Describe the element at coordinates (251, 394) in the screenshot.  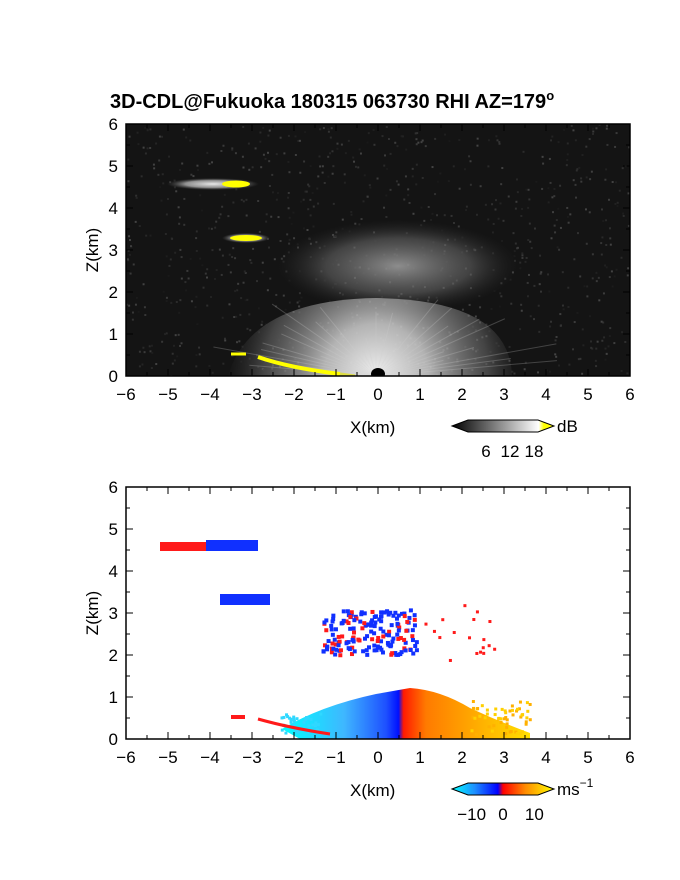
I see `snr-x-tick-label: −3` at that location.